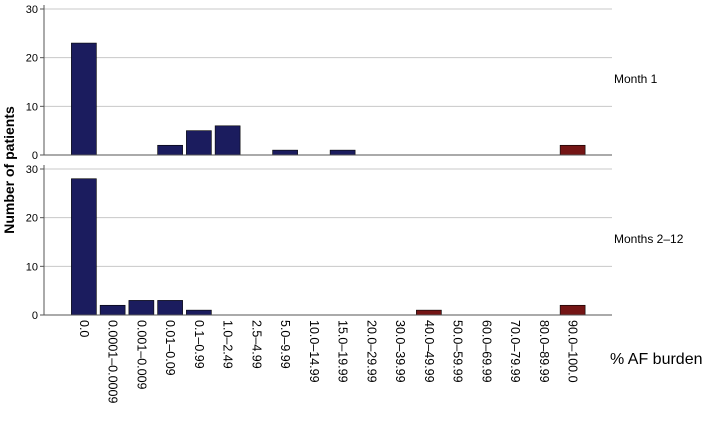  I want to click on y-axis-title: Number of patients, so click(9, 170).